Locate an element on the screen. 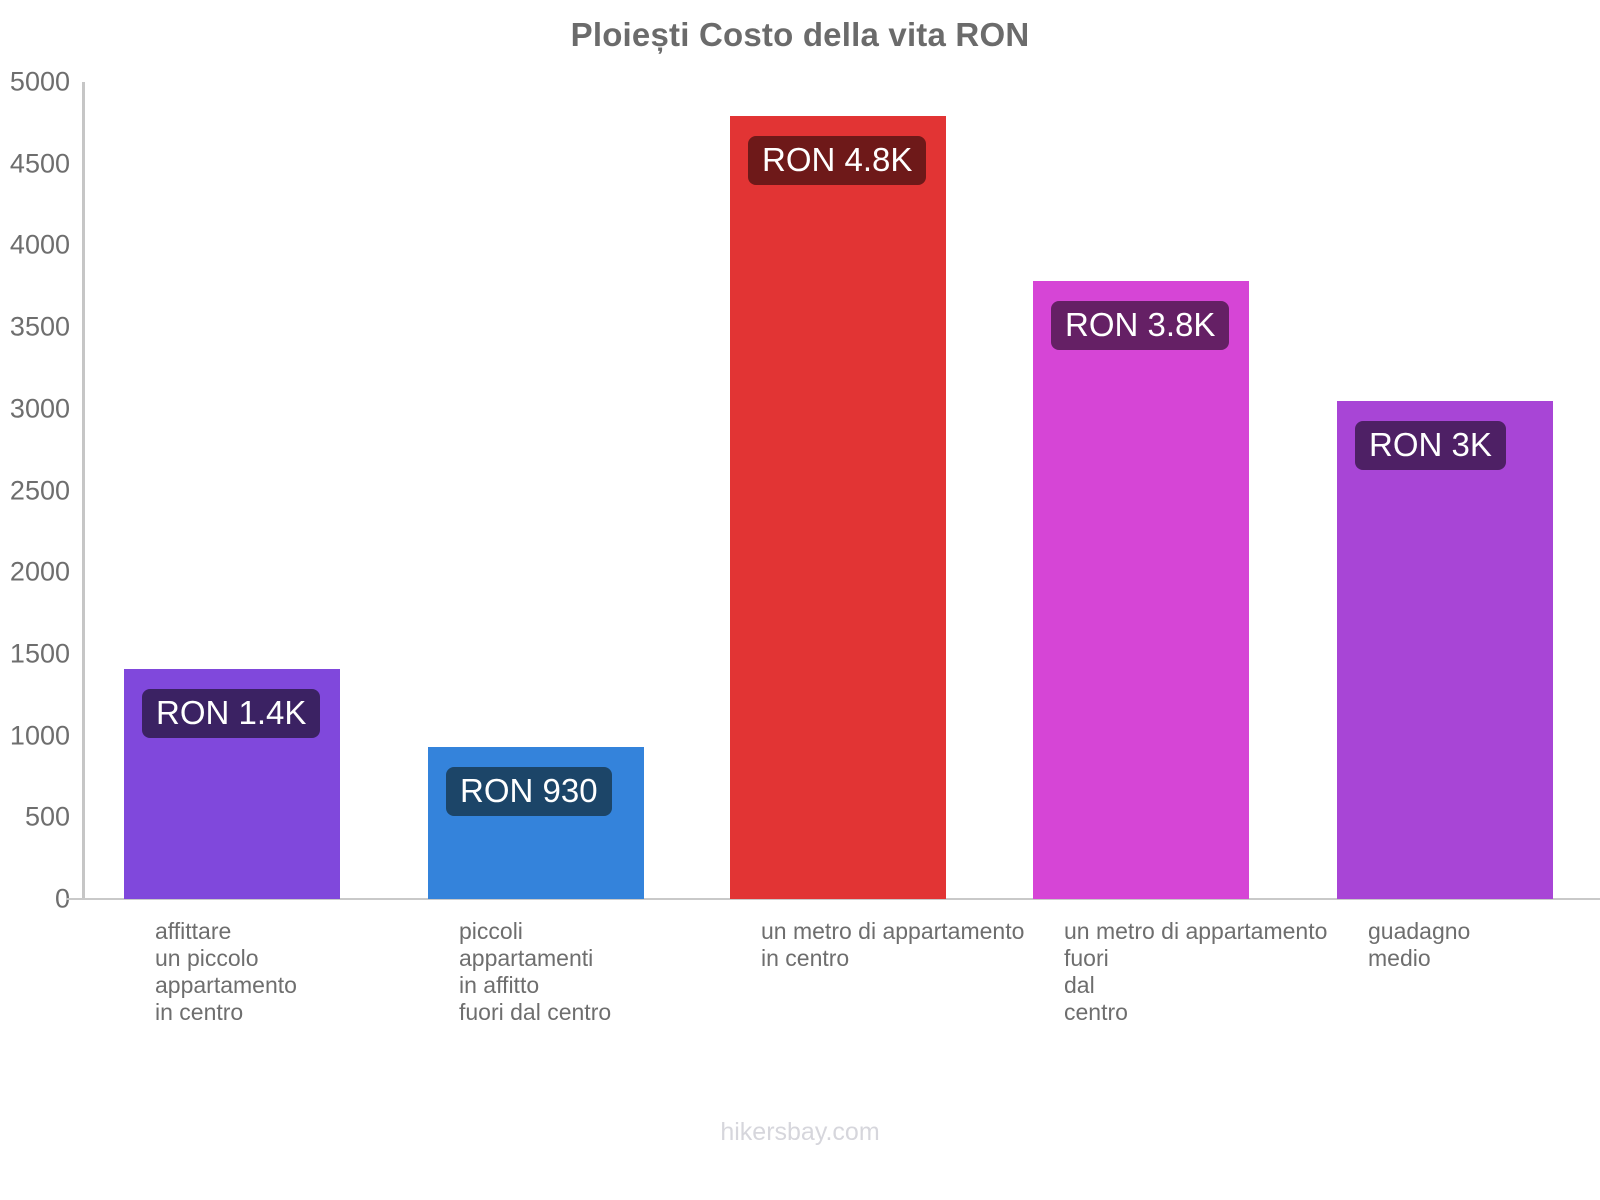 This screenshot has height=1200, width=1600. bar: RON 1.4K is located at coordinates (232, 783).